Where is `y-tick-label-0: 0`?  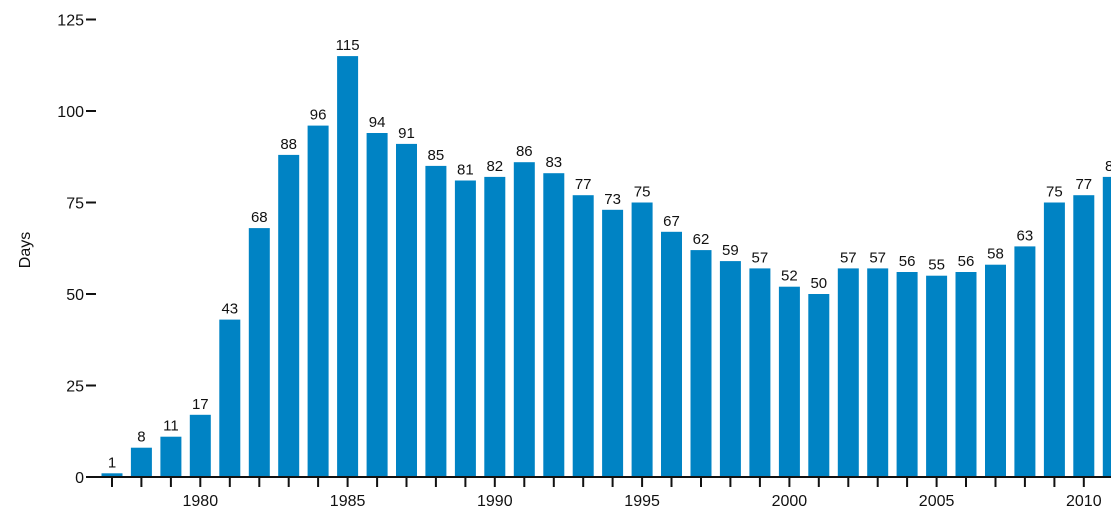
y-tick-label-0: 0 is located at coordinates (79, 478).